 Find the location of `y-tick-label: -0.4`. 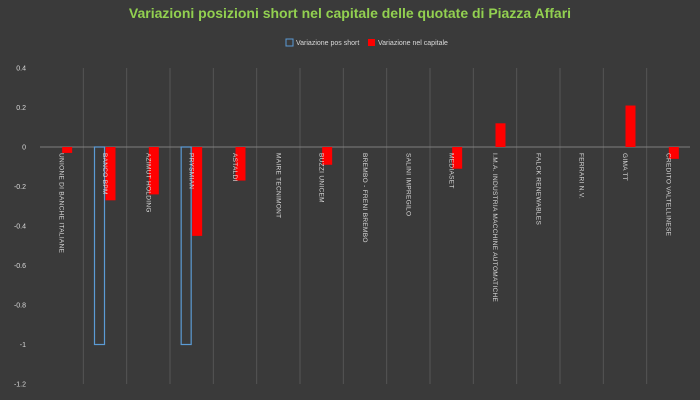

y-tick-label: -0.4 is located at coordinates (20, 227).